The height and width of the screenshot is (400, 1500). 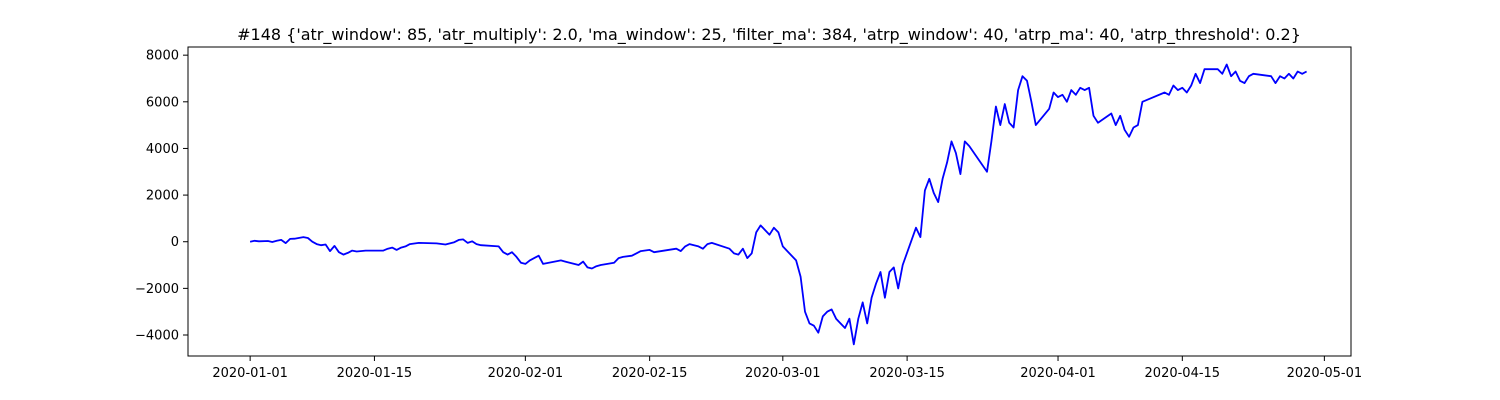 I want to click on x-tick-label: 2020-02-01, so click(x=526, y=373).